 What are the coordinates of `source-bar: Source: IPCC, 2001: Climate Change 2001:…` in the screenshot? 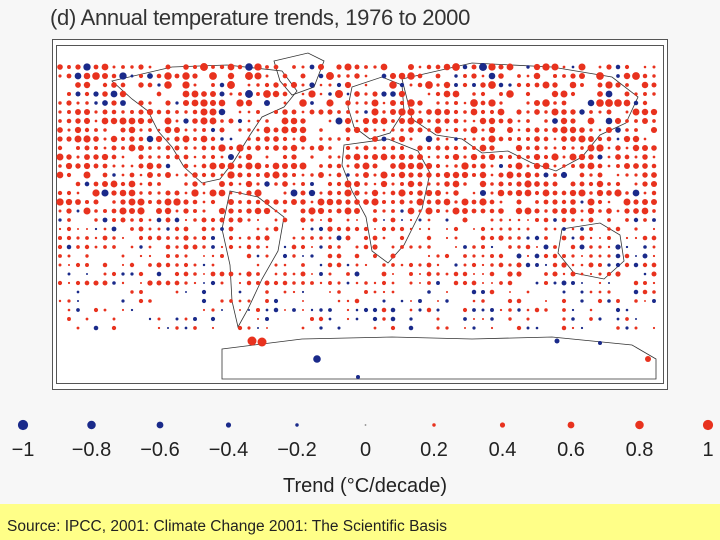 It's located at (360, 522).